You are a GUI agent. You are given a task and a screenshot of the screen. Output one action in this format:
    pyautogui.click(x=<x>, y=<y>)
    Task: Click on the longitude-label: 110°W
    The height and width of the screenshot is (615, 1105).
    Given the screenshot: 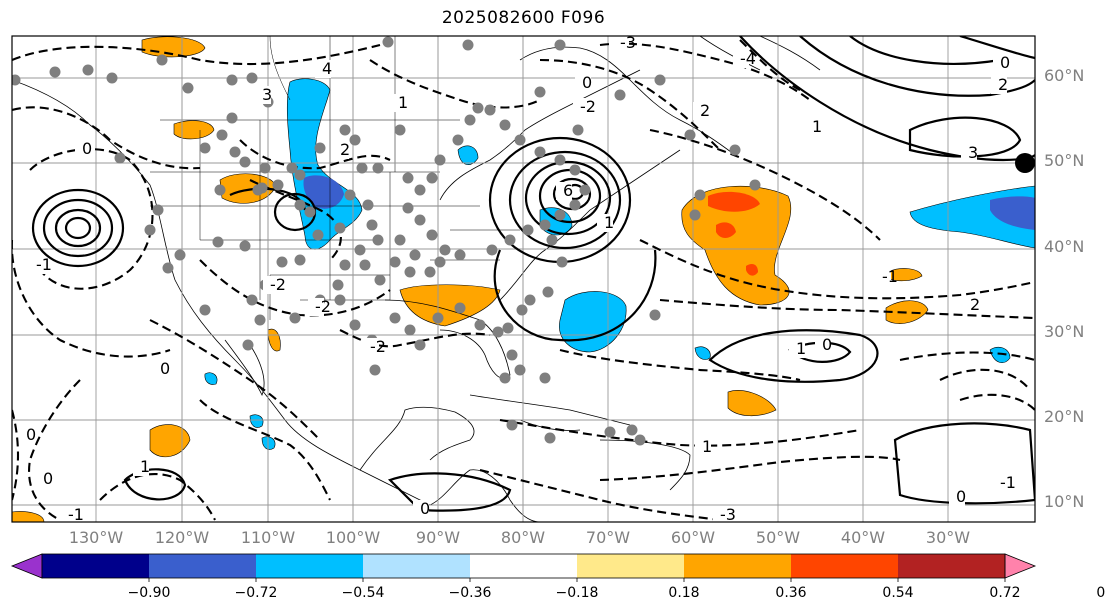 What is the action you would take?
    pyautogui.click(x=268, y=537)
    